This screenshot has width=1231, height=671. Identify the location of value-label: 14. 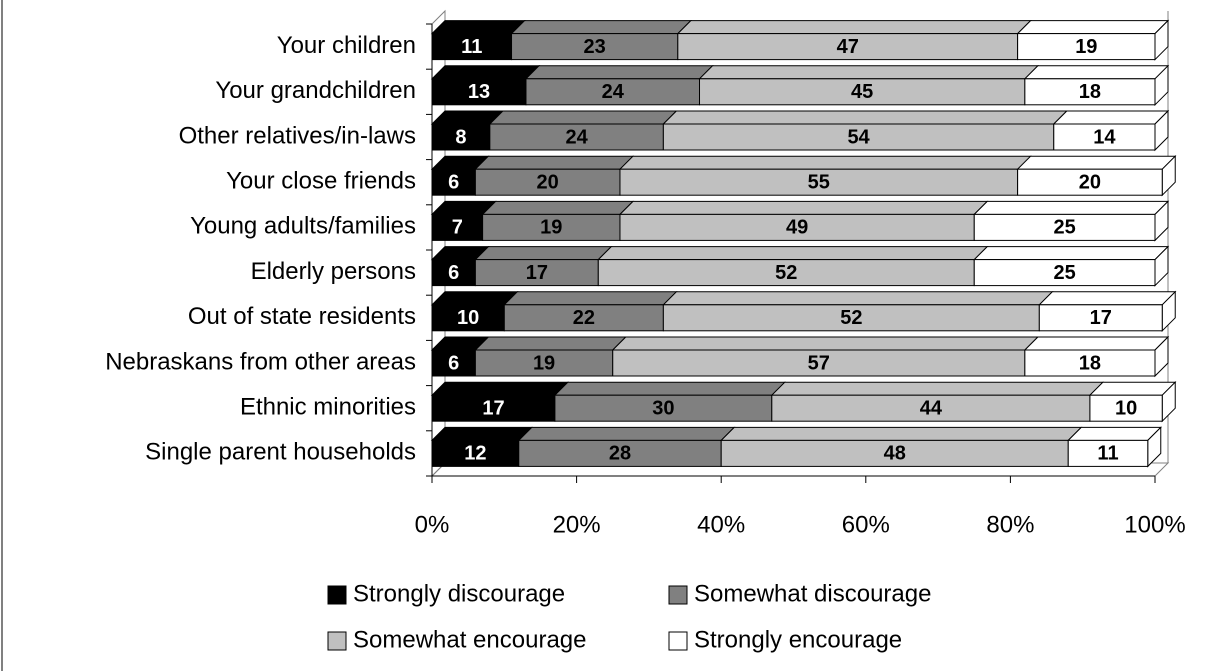
(1104, 137).